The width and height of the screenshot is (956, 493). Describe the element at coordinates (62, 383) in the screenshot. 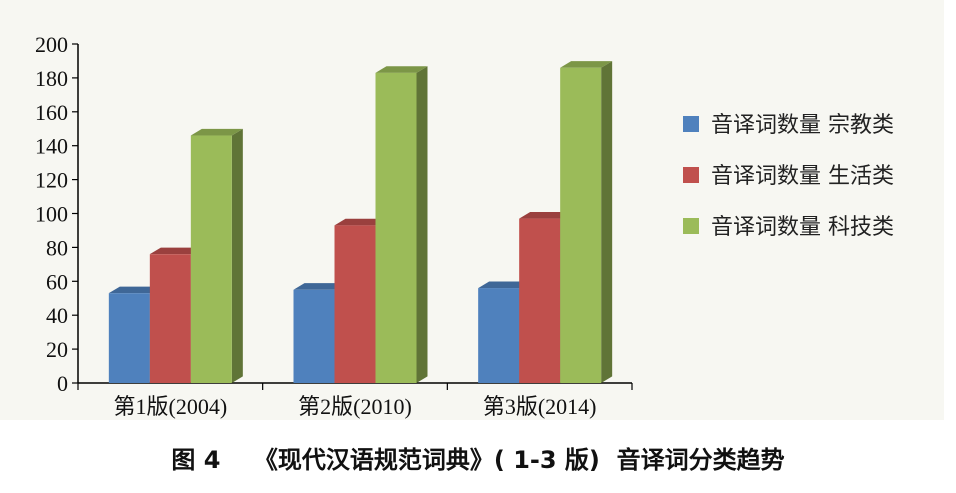

I see `y-tick-label: 0` at that location.